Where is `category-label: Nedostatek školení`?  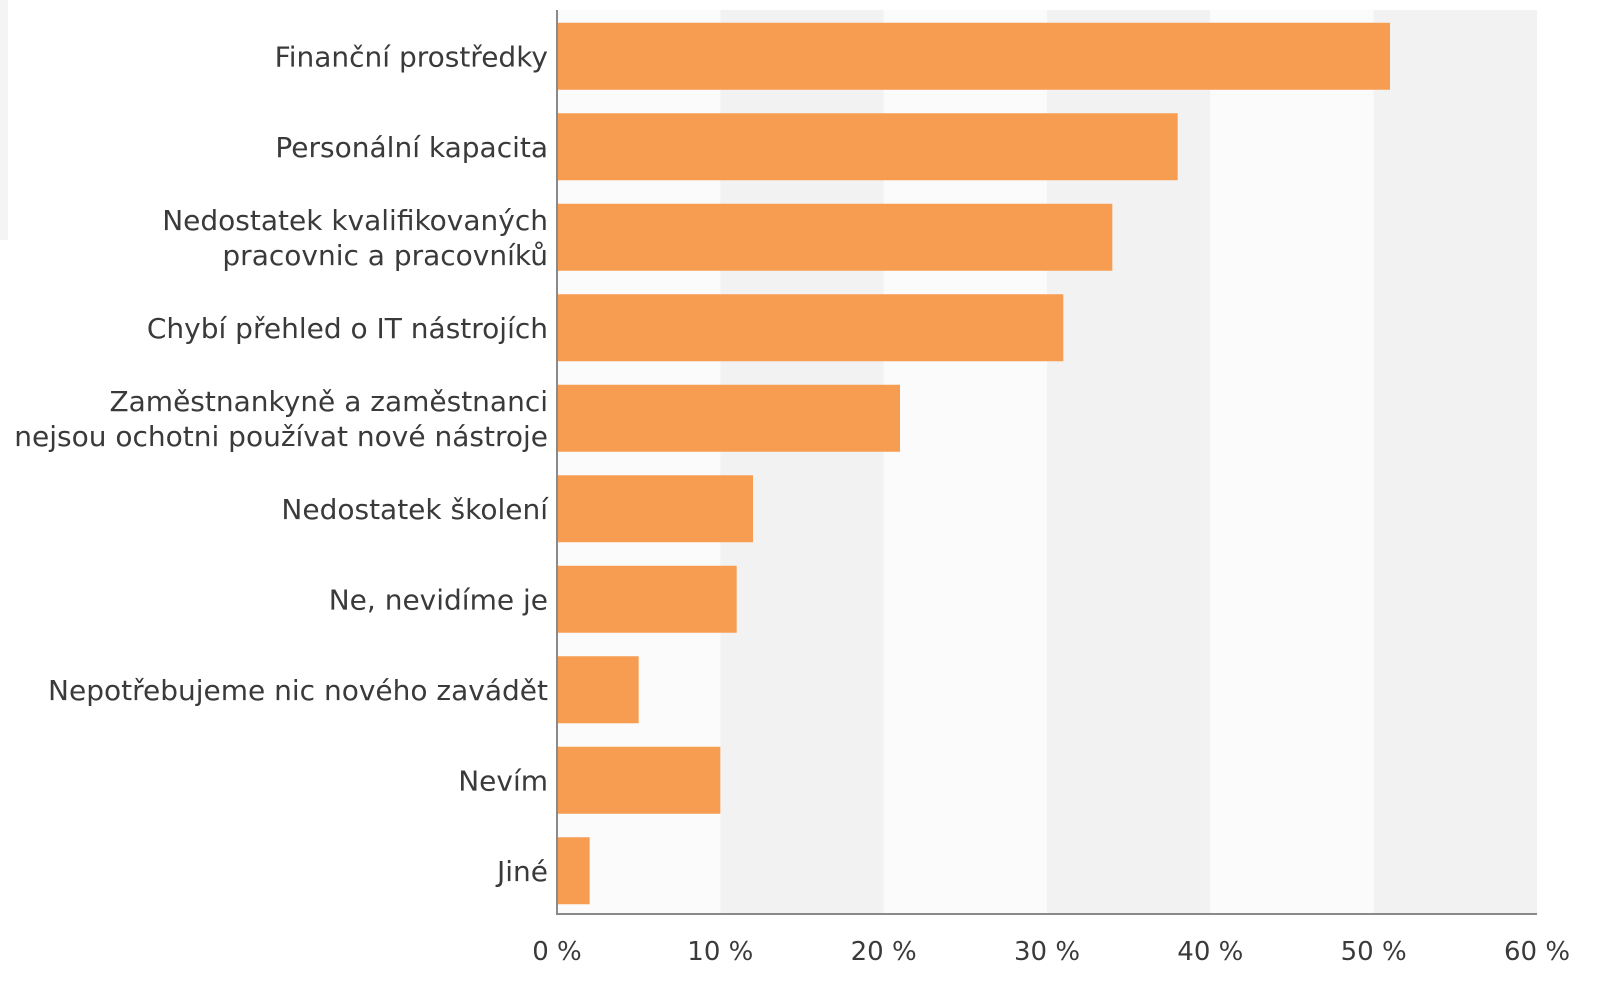 category-label: Nedostatek školení is located at coordinates (415, 509).